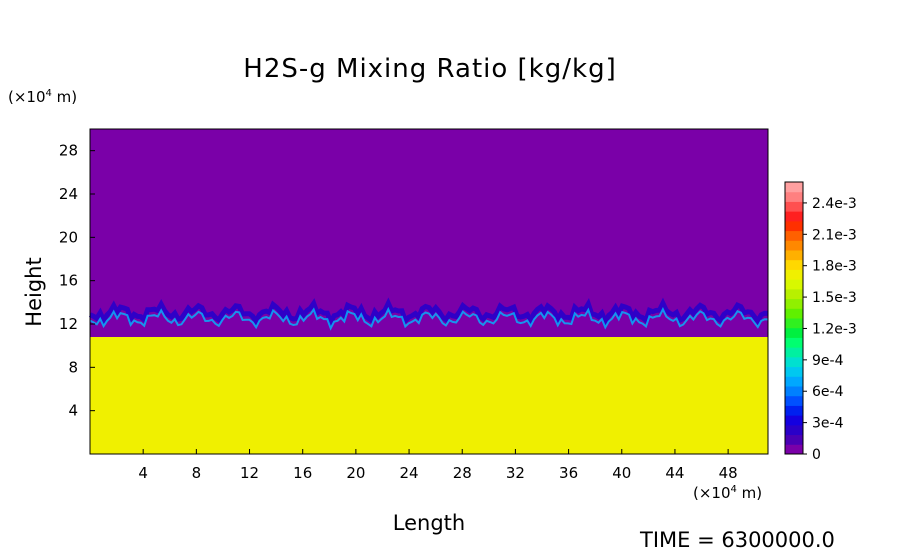 This screenshot has height=552, width=904. I want to click on x-tick-label: 8, so click(197, 473).